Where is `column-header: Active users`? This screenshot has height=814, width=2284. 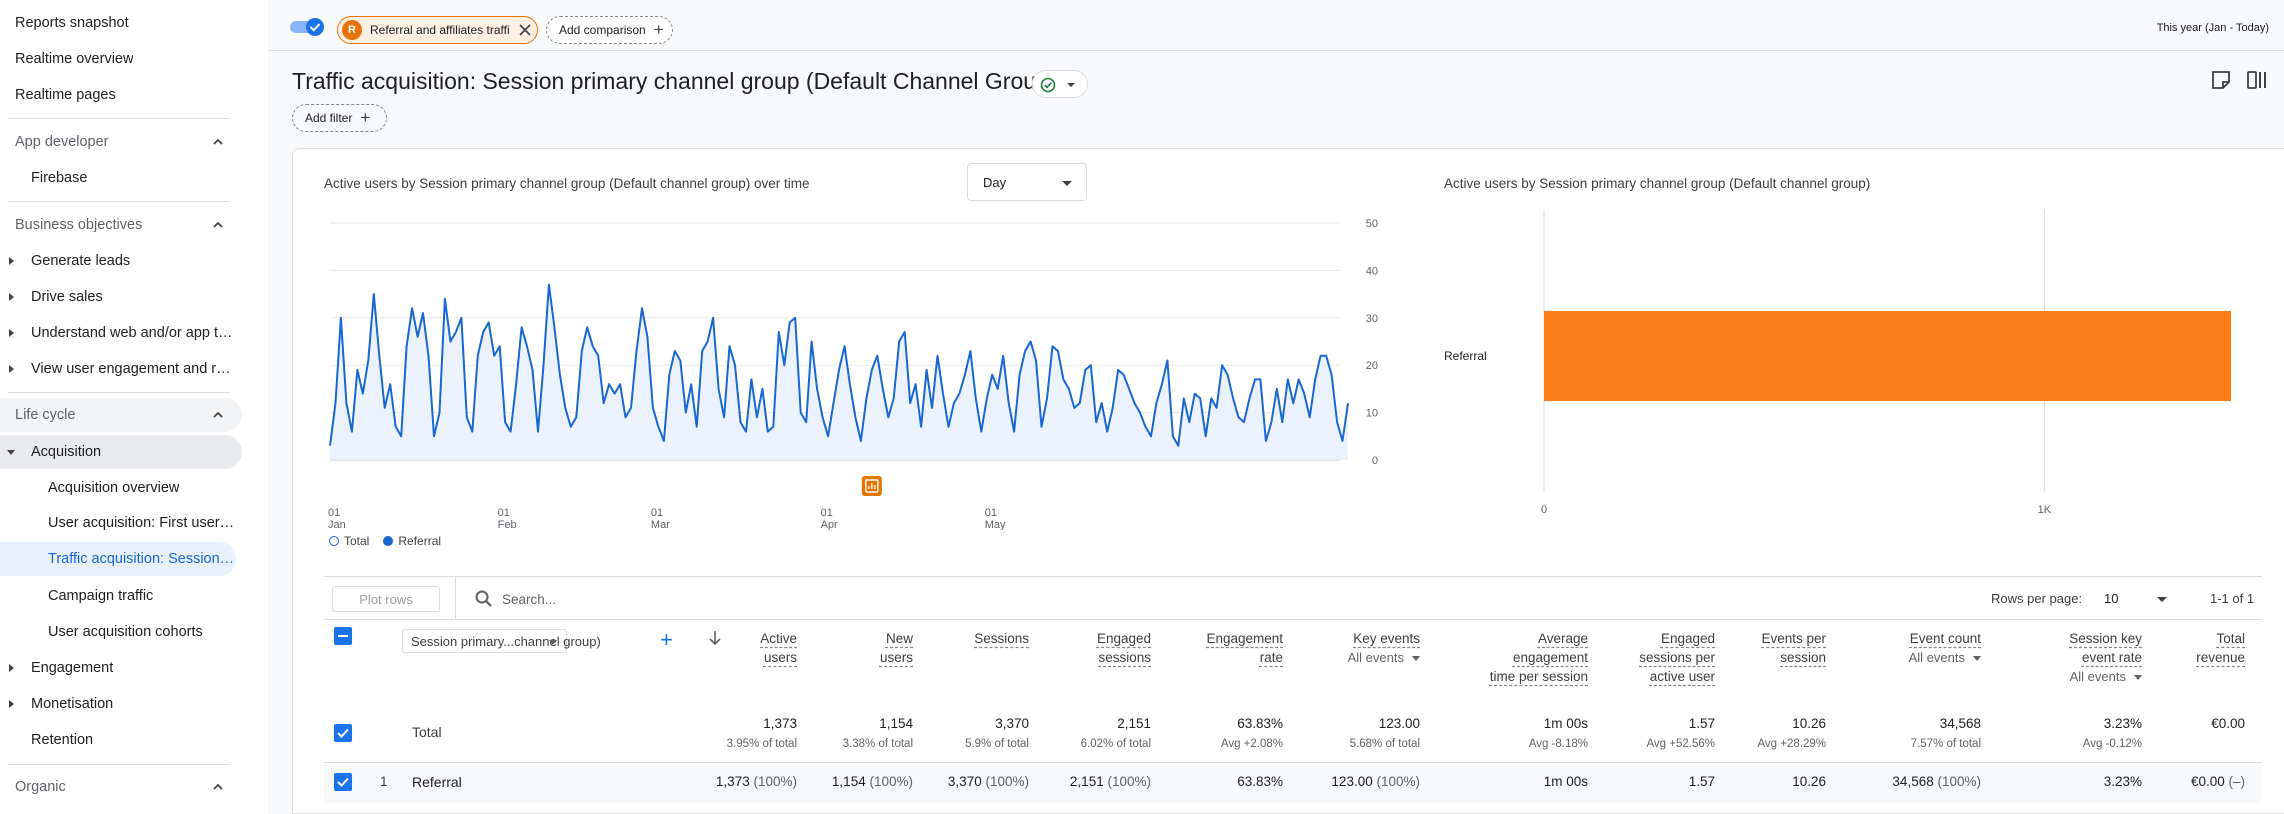
column-header: Active users is located at coordinates (778, 648).